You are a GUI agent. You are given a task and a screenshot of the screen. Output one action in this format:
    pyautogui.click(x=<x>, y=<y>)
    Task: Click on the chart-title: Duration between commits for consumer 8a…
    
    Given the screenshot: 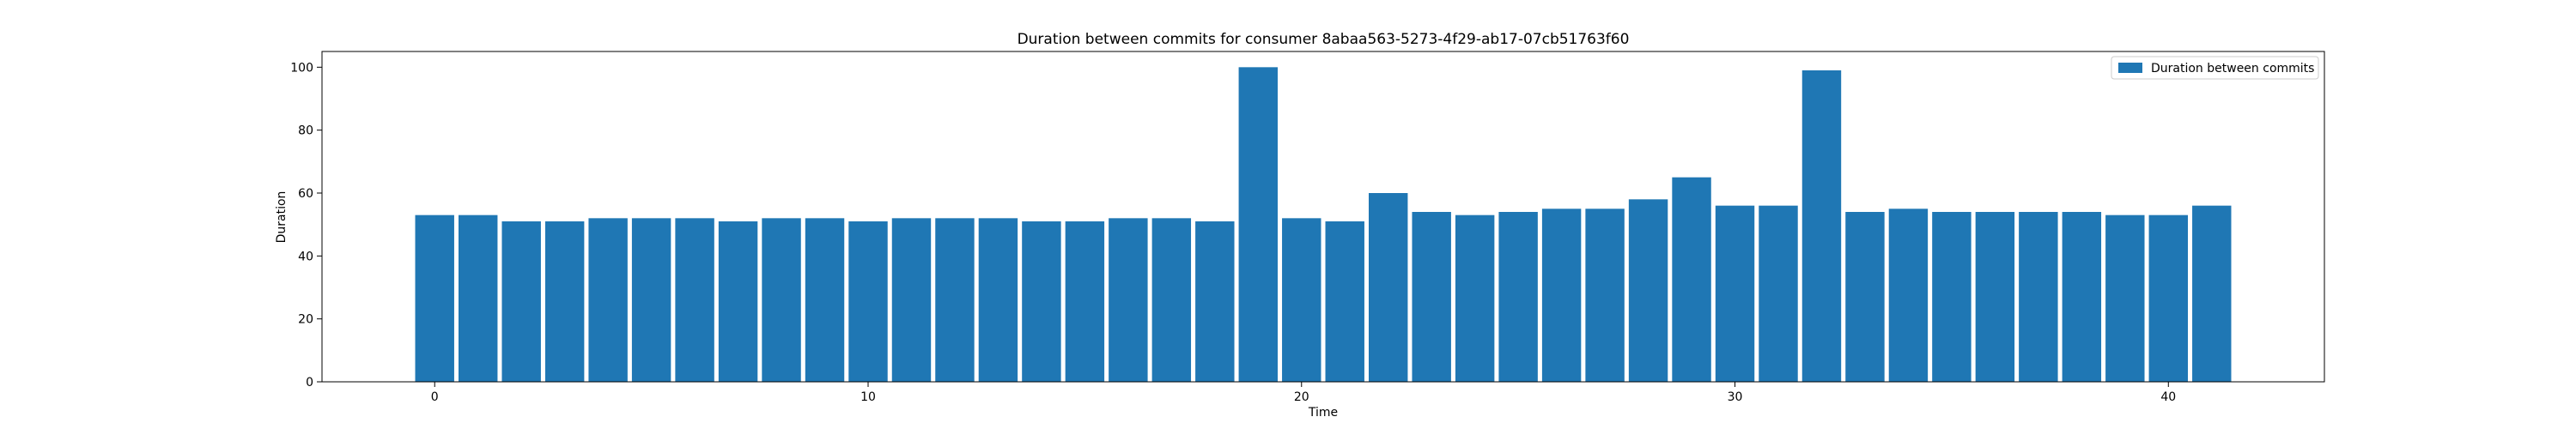 What is the action you would take?
    pyautogui.click(x=1324, y=39)
    